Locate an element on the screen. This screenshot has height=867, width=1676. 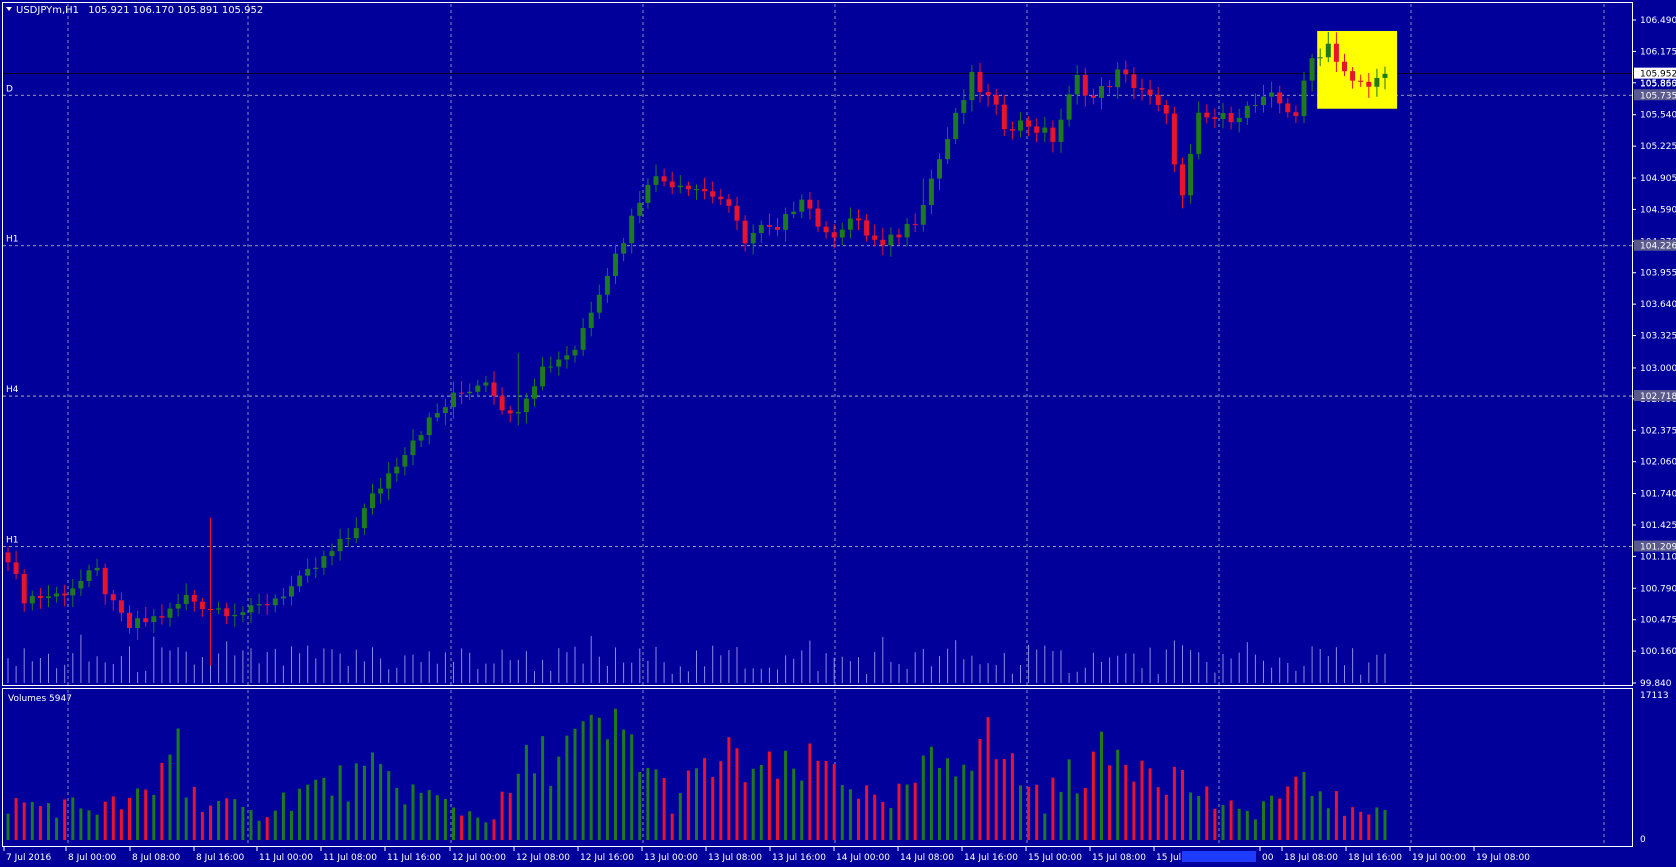
level-price-label: 102.718 is located at coordinates (1658, 397).